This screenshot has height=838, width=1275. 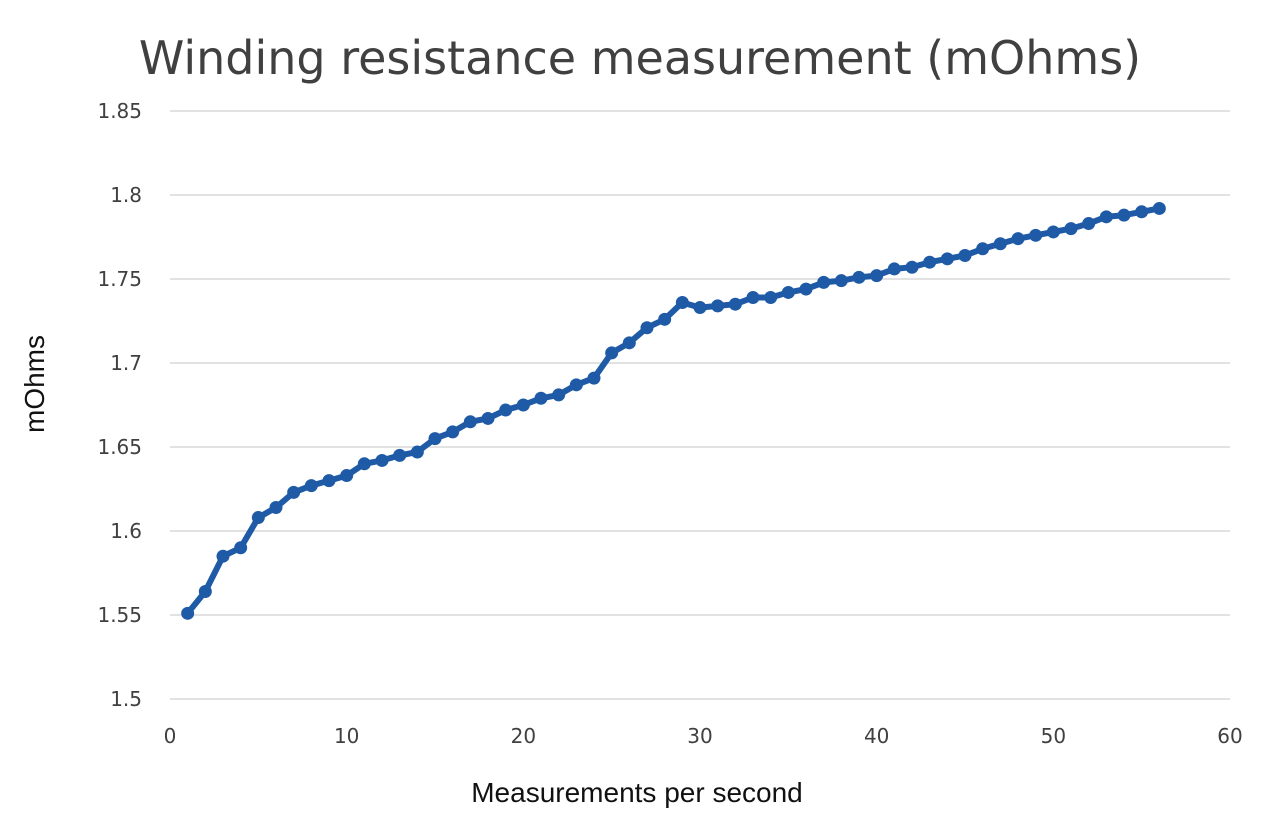 What do you see at coordinates (1229, 736) in the screenshot?
I see `x-tick-label: 60` at bounding box center [1229, 736].